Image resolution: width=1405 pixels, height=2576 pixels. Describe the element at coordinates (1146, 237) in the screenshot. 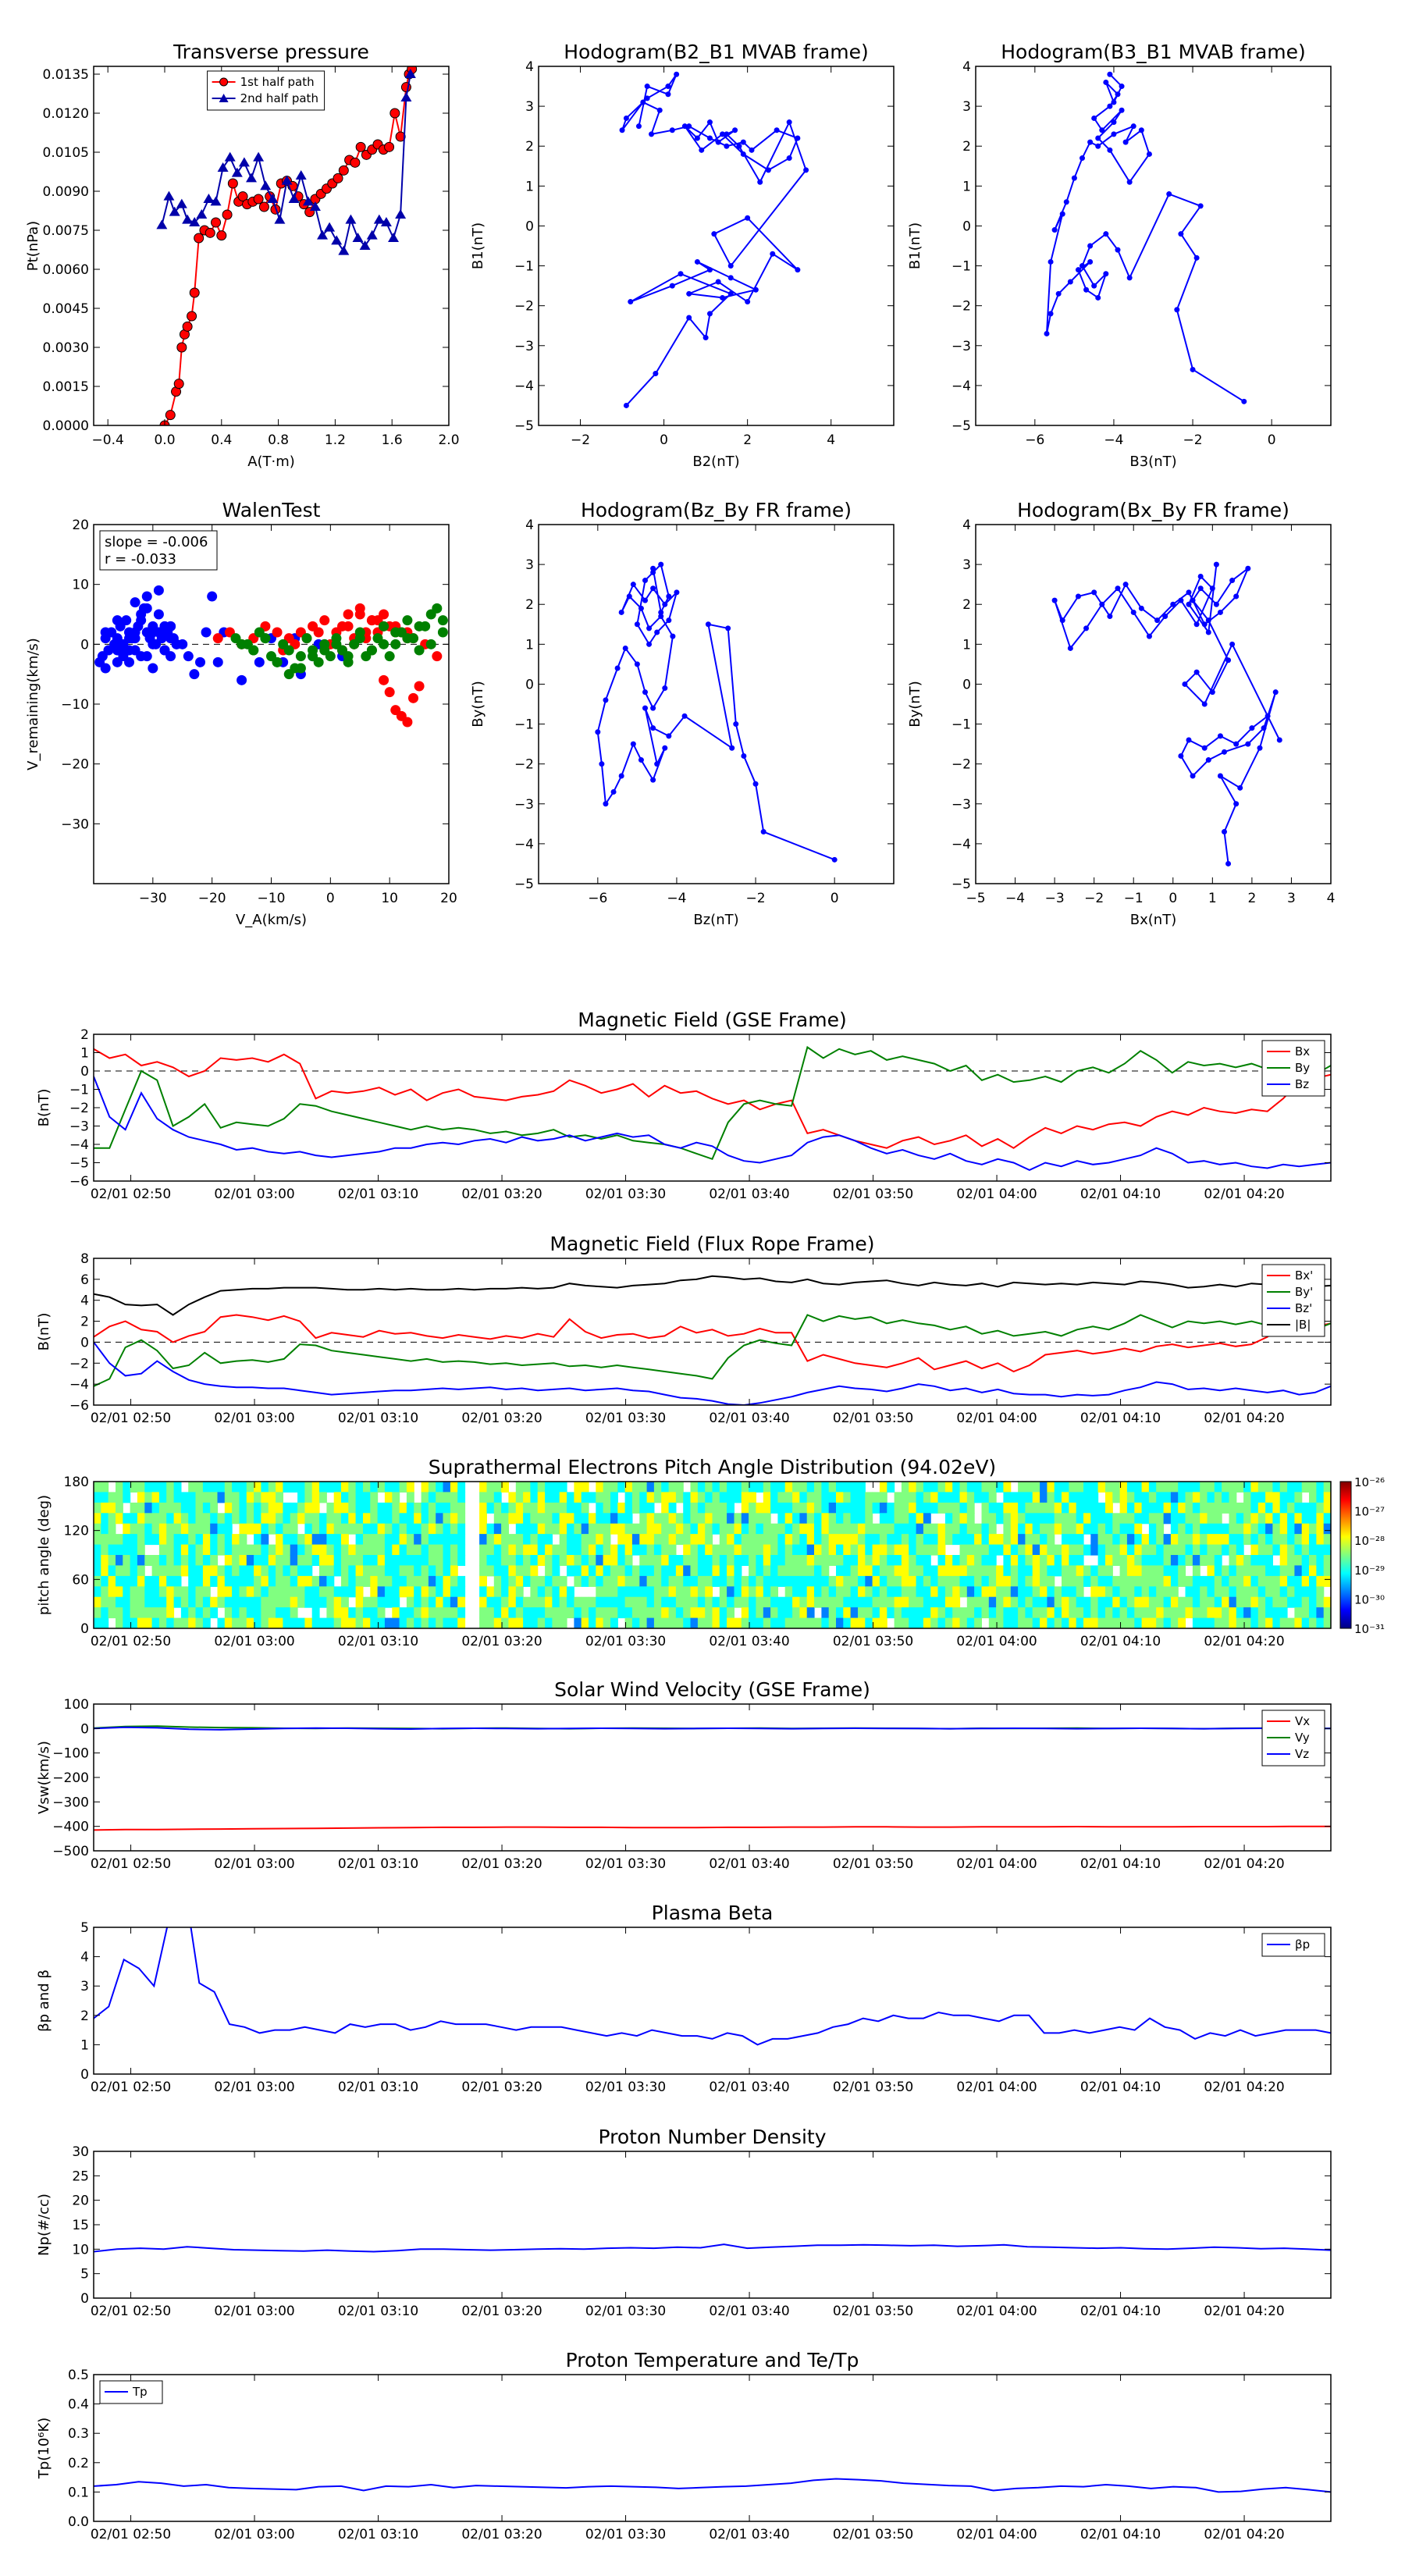

I see `plot-area` at that location.